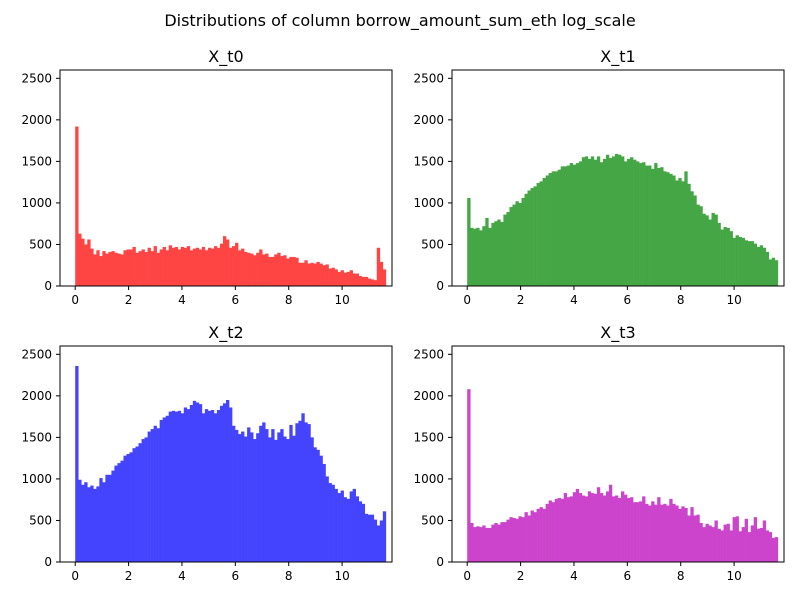  I want to click on histogram-bars, so click(231, 206).